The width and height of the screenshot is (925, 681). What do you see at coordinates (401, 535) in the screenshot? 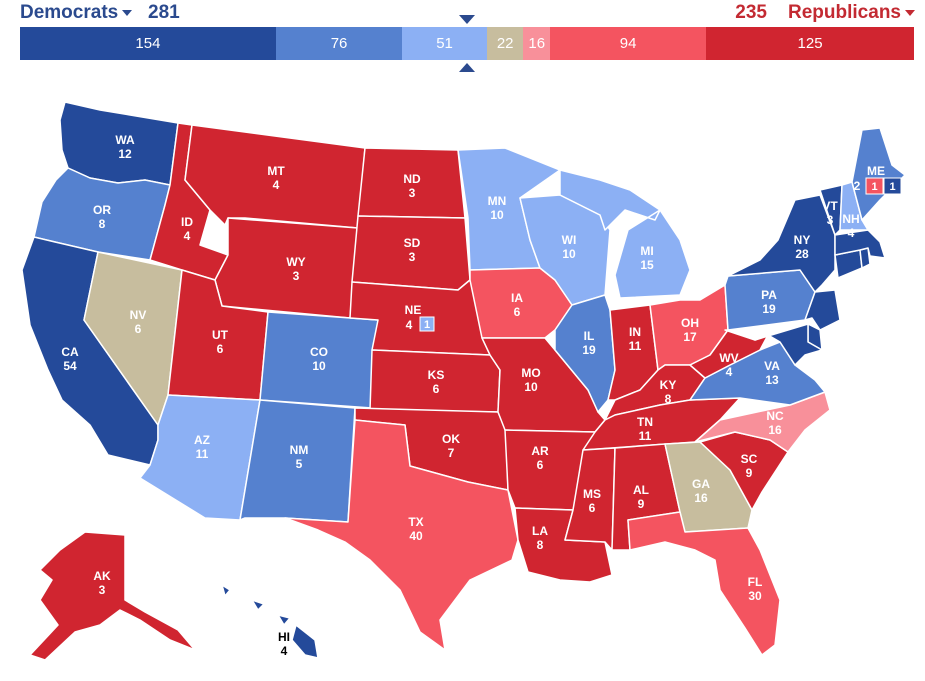
I see `state-tx` at bounding box center [401, 535].